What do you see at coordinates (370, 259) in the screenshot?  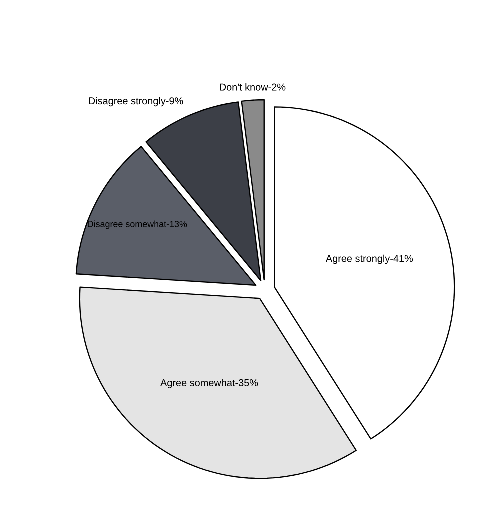 I see `slice-label: Agree strongly-41%` at bounding box center [370, 259].